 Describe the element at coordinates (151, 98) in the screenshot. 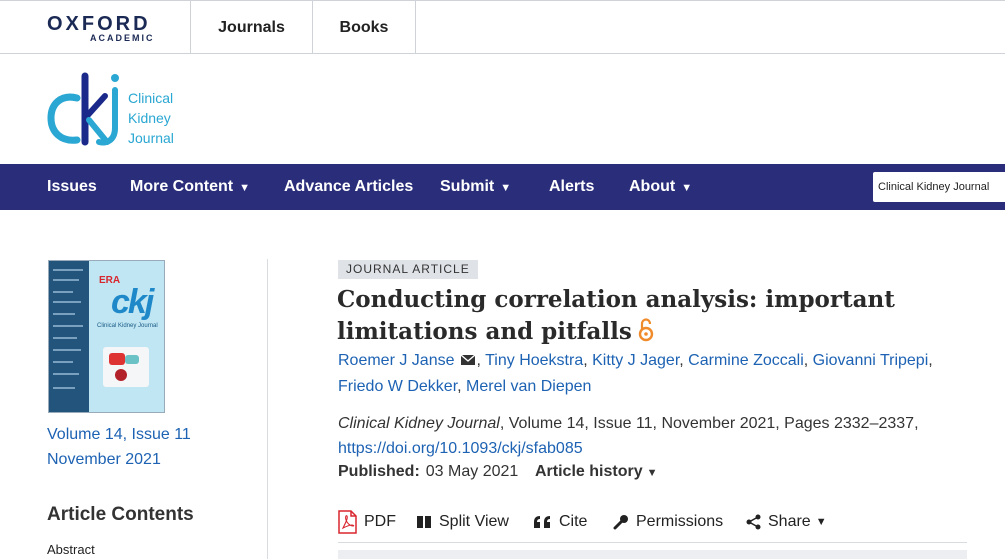

I see `journal-logo-line: Clinical` at that location.